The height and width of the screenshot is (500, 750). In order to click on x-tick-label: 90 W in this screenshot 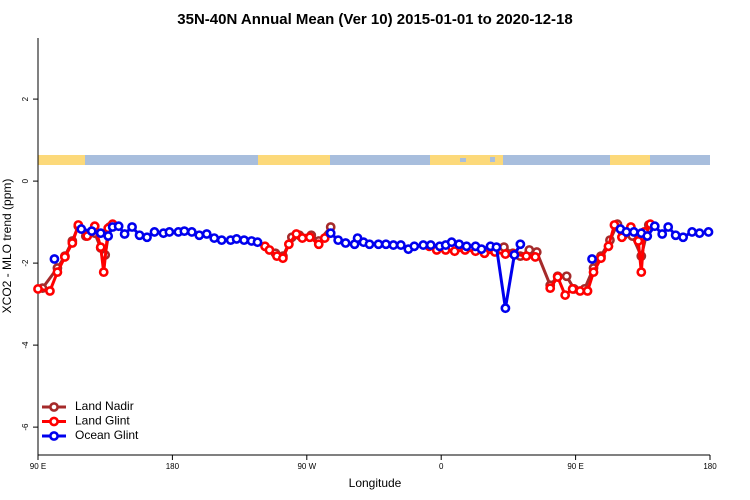, I will do `click(306, 466)`.